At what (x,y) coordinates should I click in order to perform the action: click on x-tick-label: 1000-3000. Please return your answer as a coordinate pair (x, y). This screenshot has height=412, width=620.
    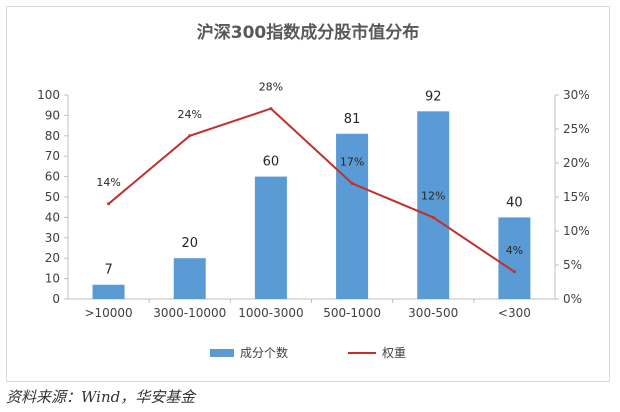
    Looking at the image, I should click on (270, 313).